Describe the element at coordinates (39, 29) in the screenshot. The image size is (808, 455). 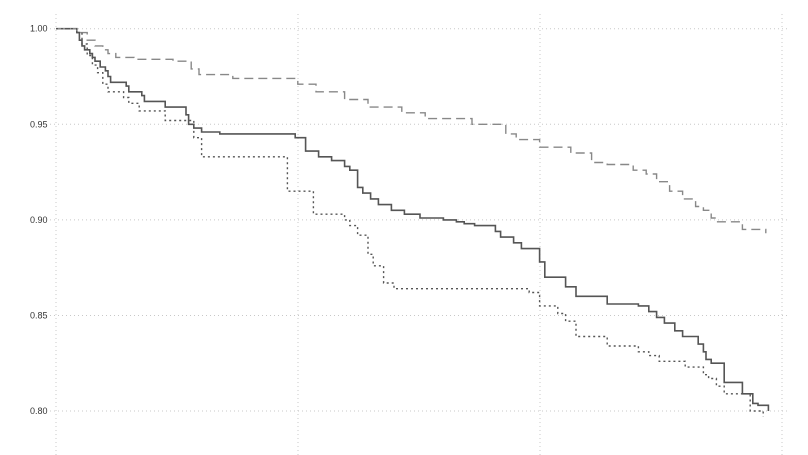
I see `y-tick-label: 1.00` at that location.